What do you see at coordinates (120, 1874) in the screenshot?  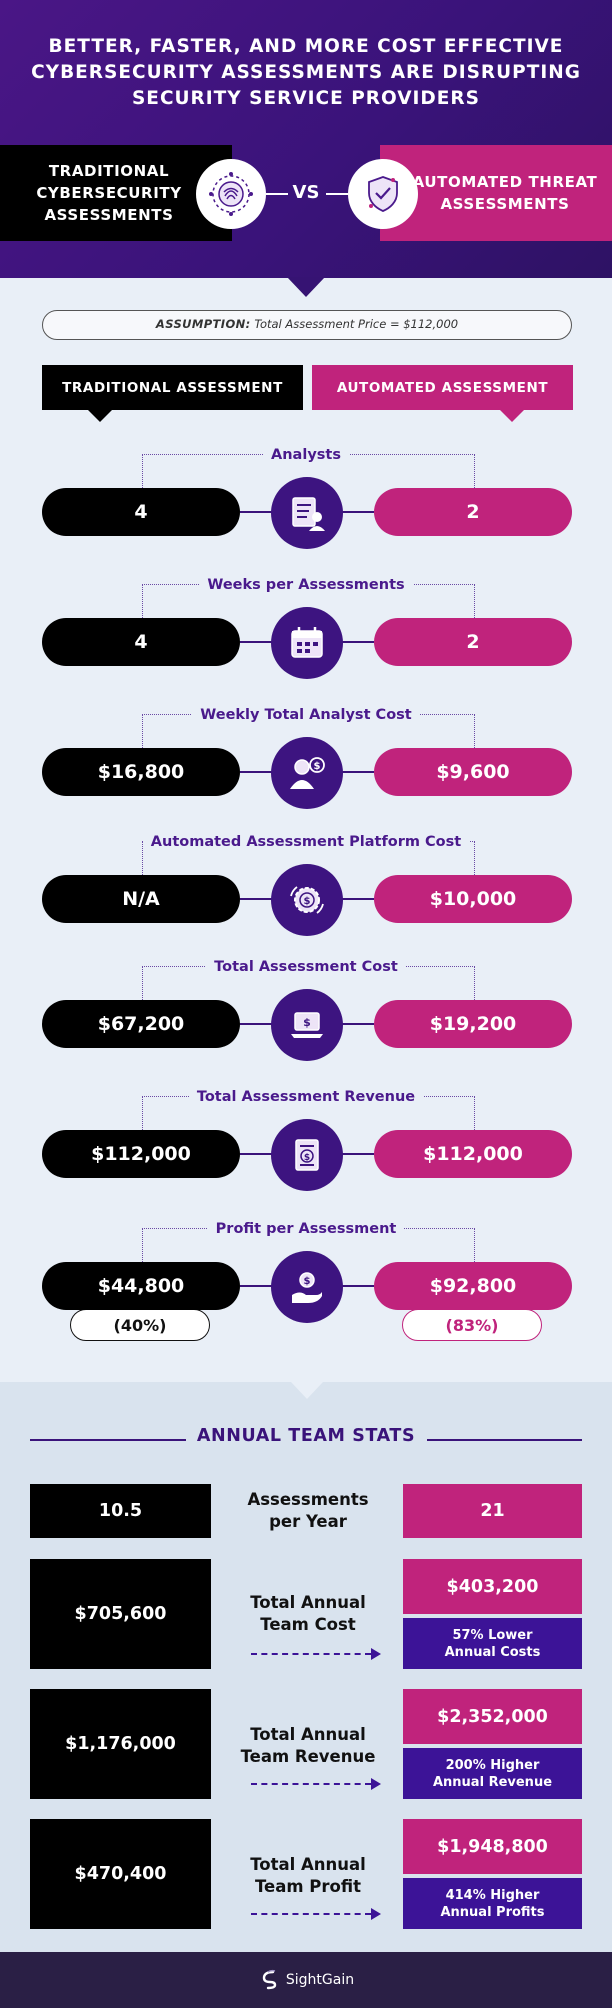 I see `traditional-annual-profit: $470,400` at bounding box center [120, 1874].